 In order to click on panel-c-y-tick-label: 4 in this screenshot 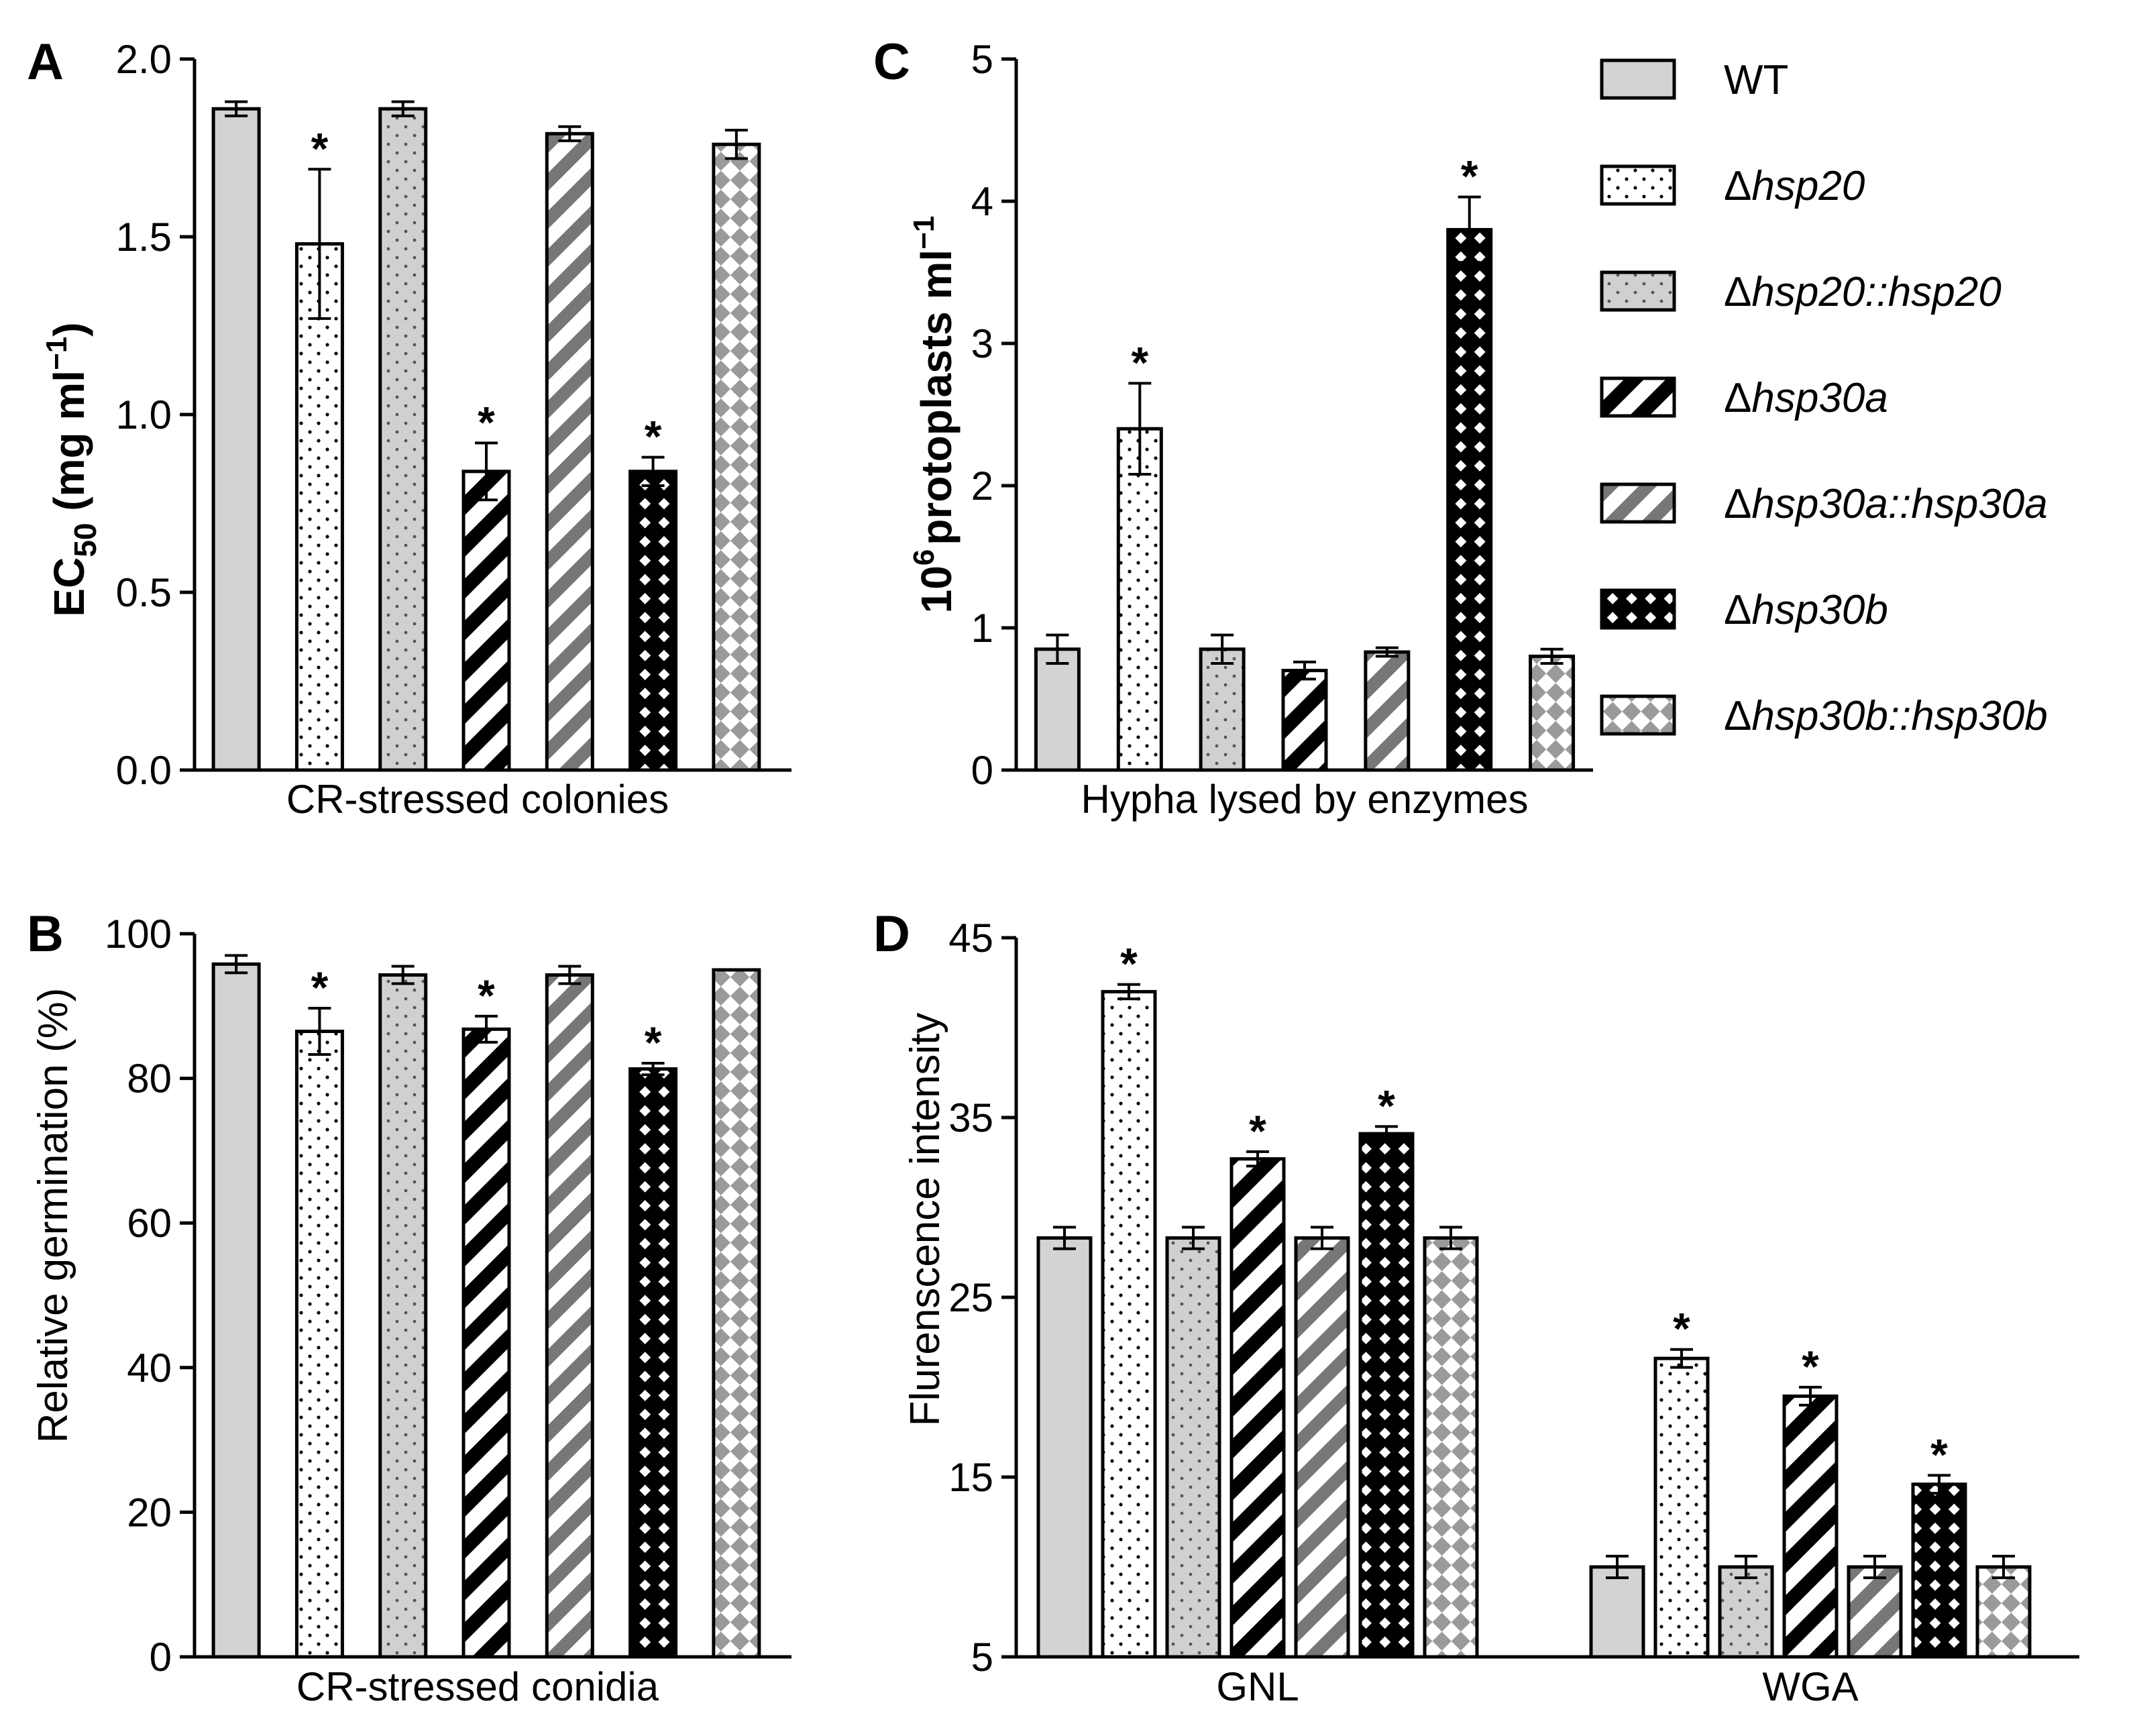, I will do `click(982, 201)`.